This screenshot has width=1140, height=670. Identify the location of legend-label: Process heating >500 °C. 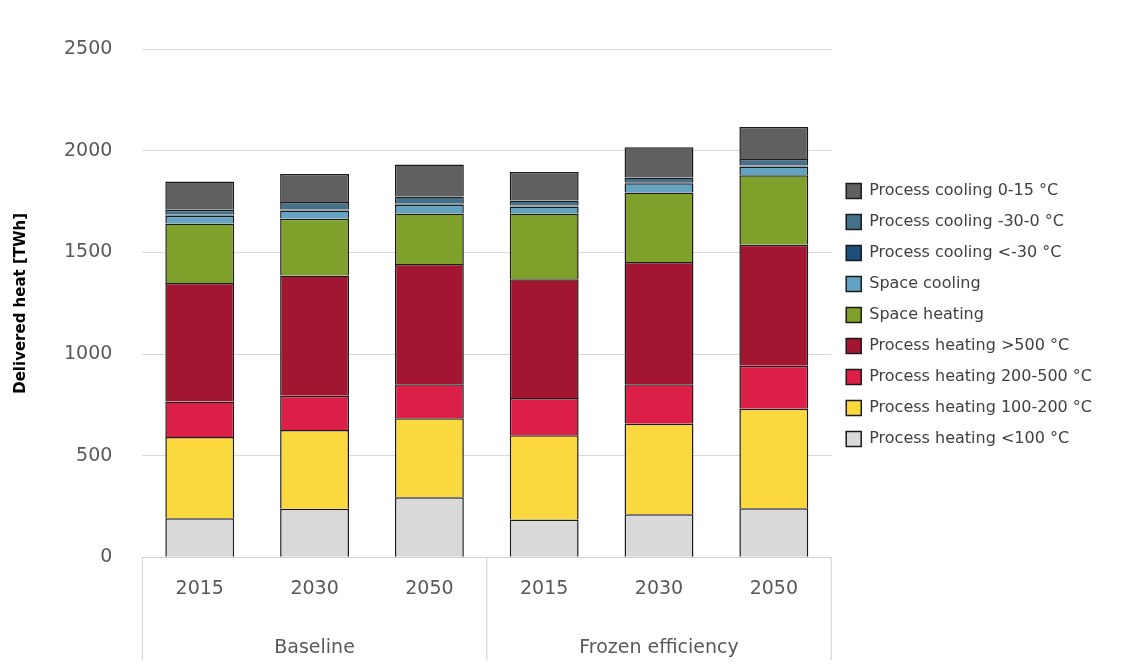
(969, 345).